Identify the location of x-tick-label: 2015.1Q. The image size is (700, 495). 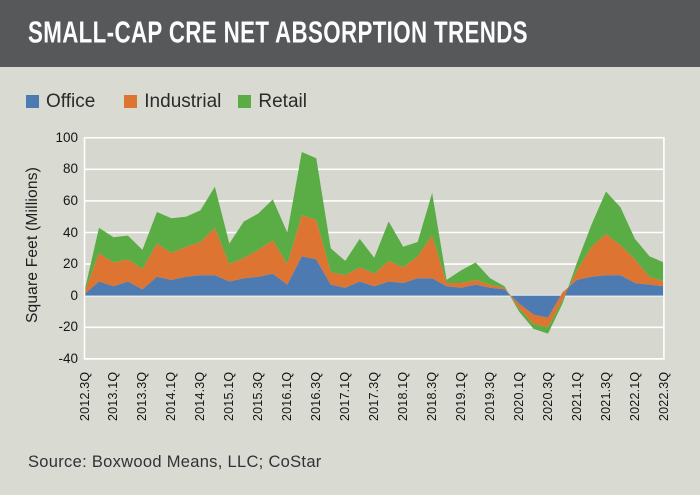
(229, 396).